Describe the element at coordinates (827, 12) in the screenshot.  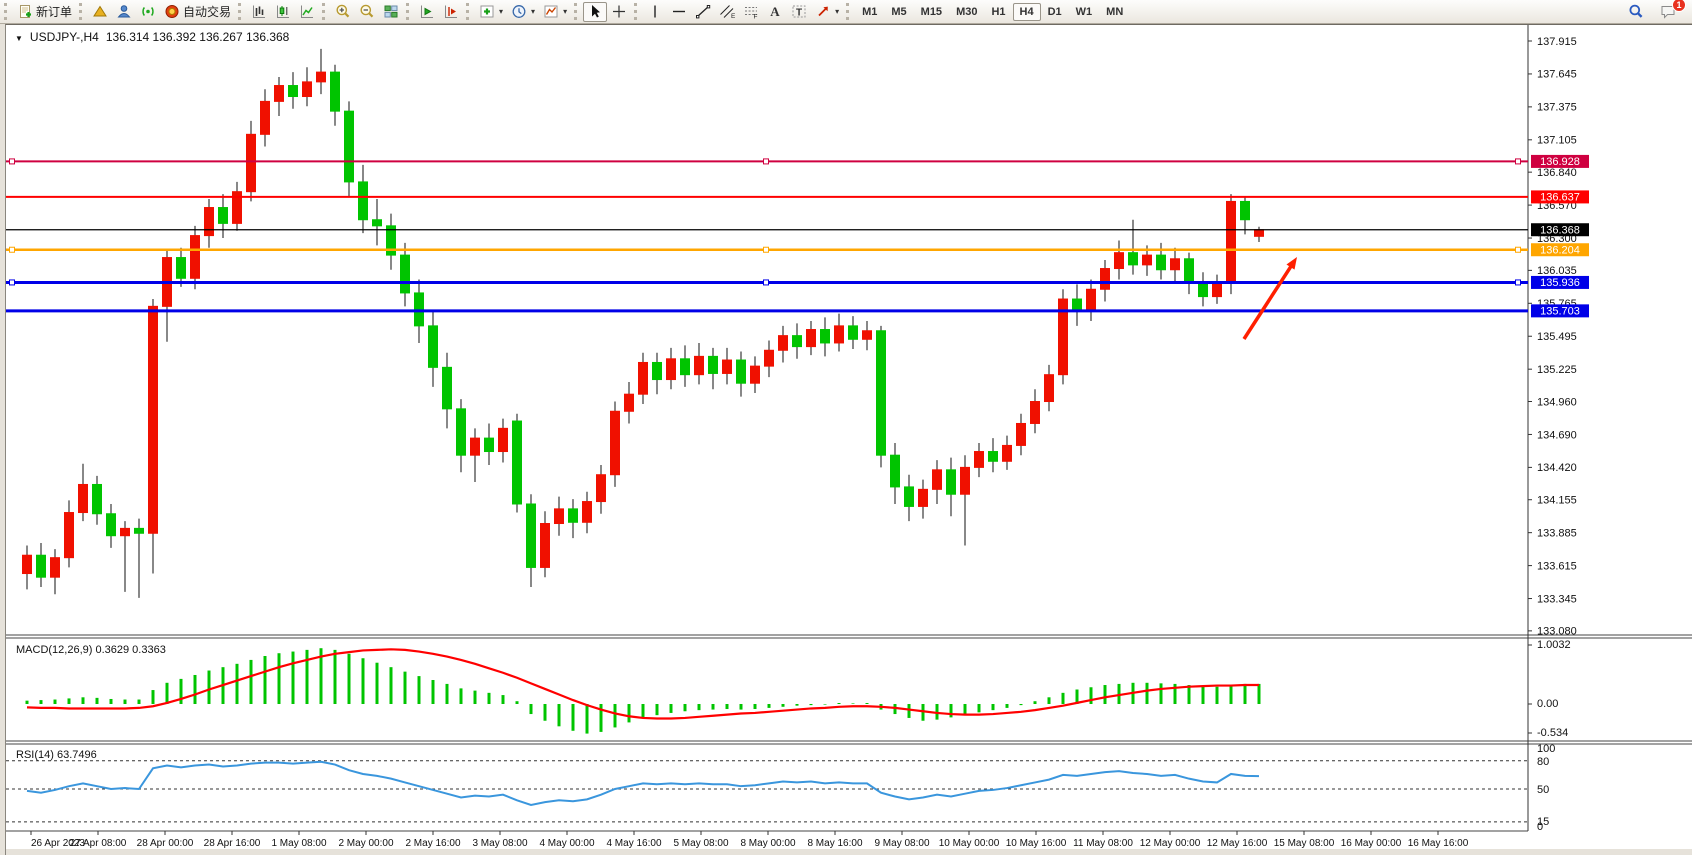
I see `arrows-tool-button: ▾` at that location.